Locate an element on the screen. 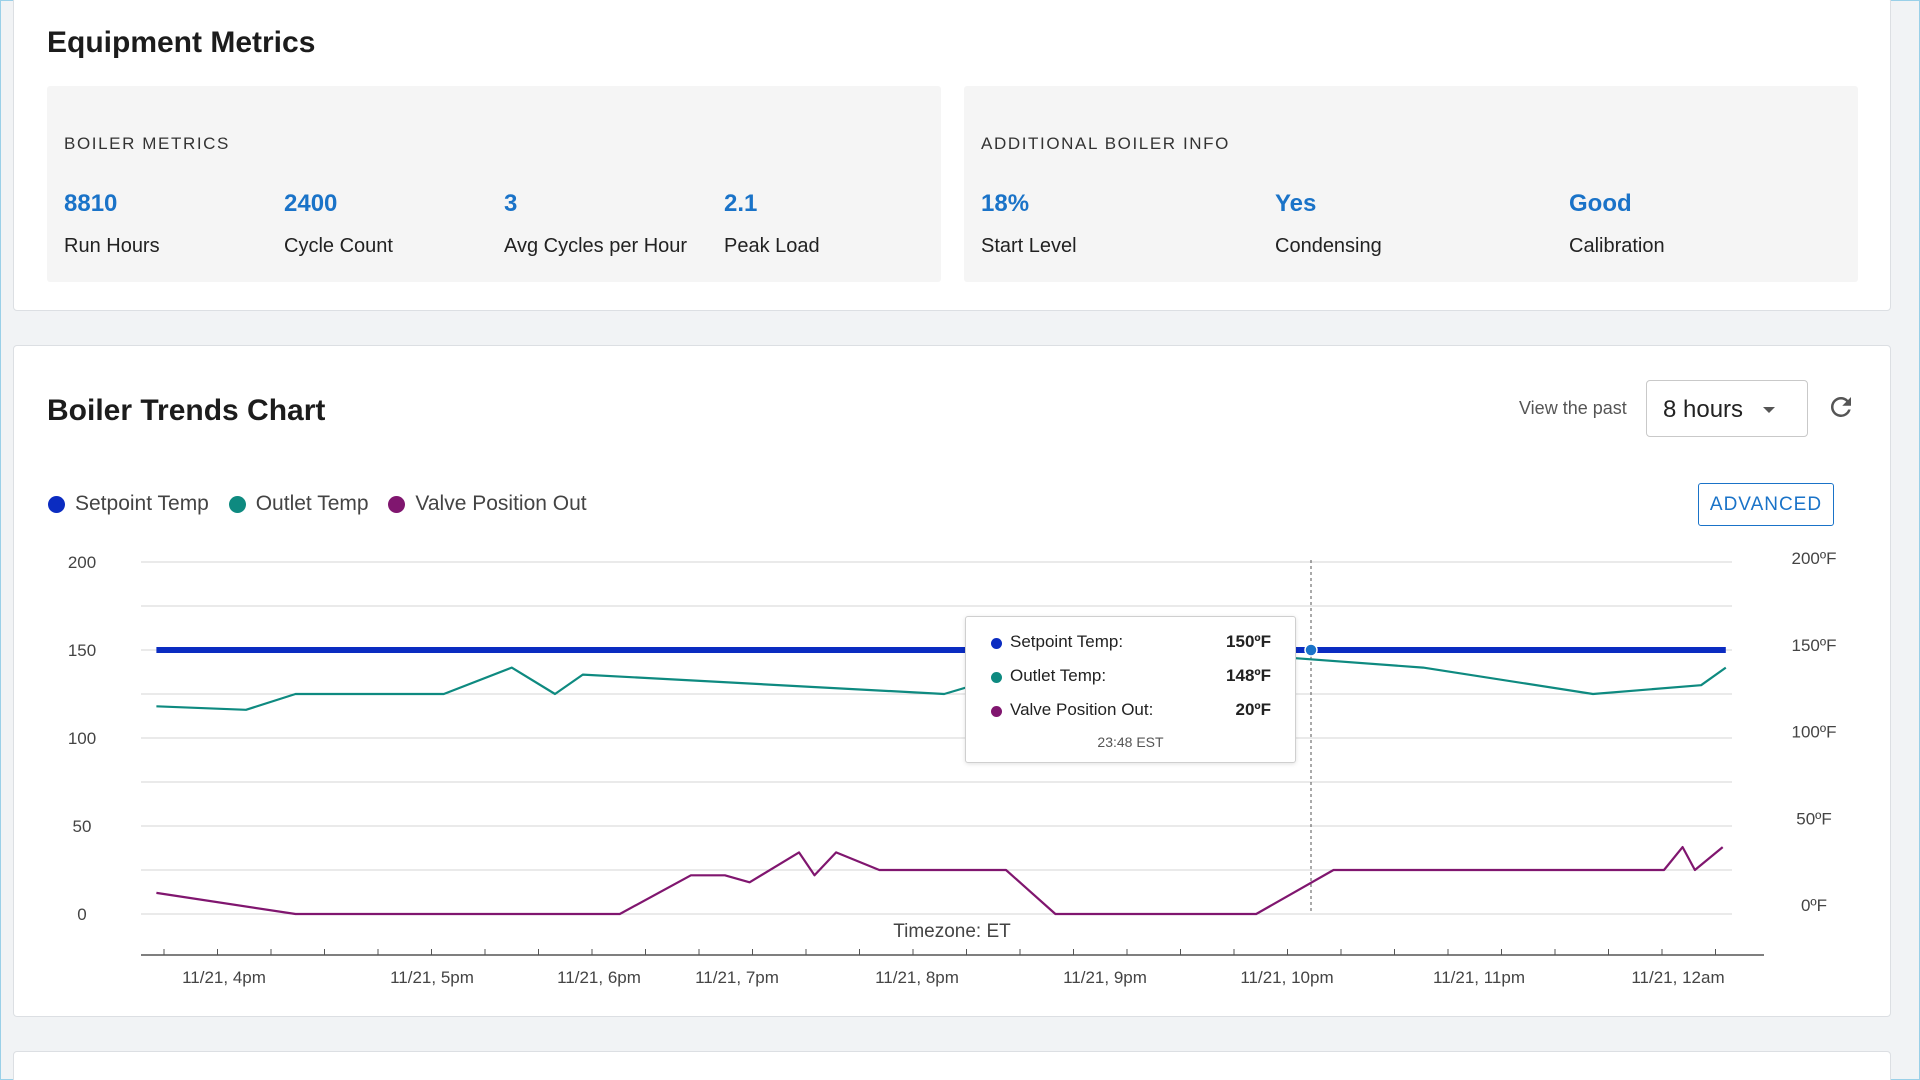 The image size is (1920, 1080). equipment-metrics-title: Equipment Metrics is located at coordinates (181, 42).